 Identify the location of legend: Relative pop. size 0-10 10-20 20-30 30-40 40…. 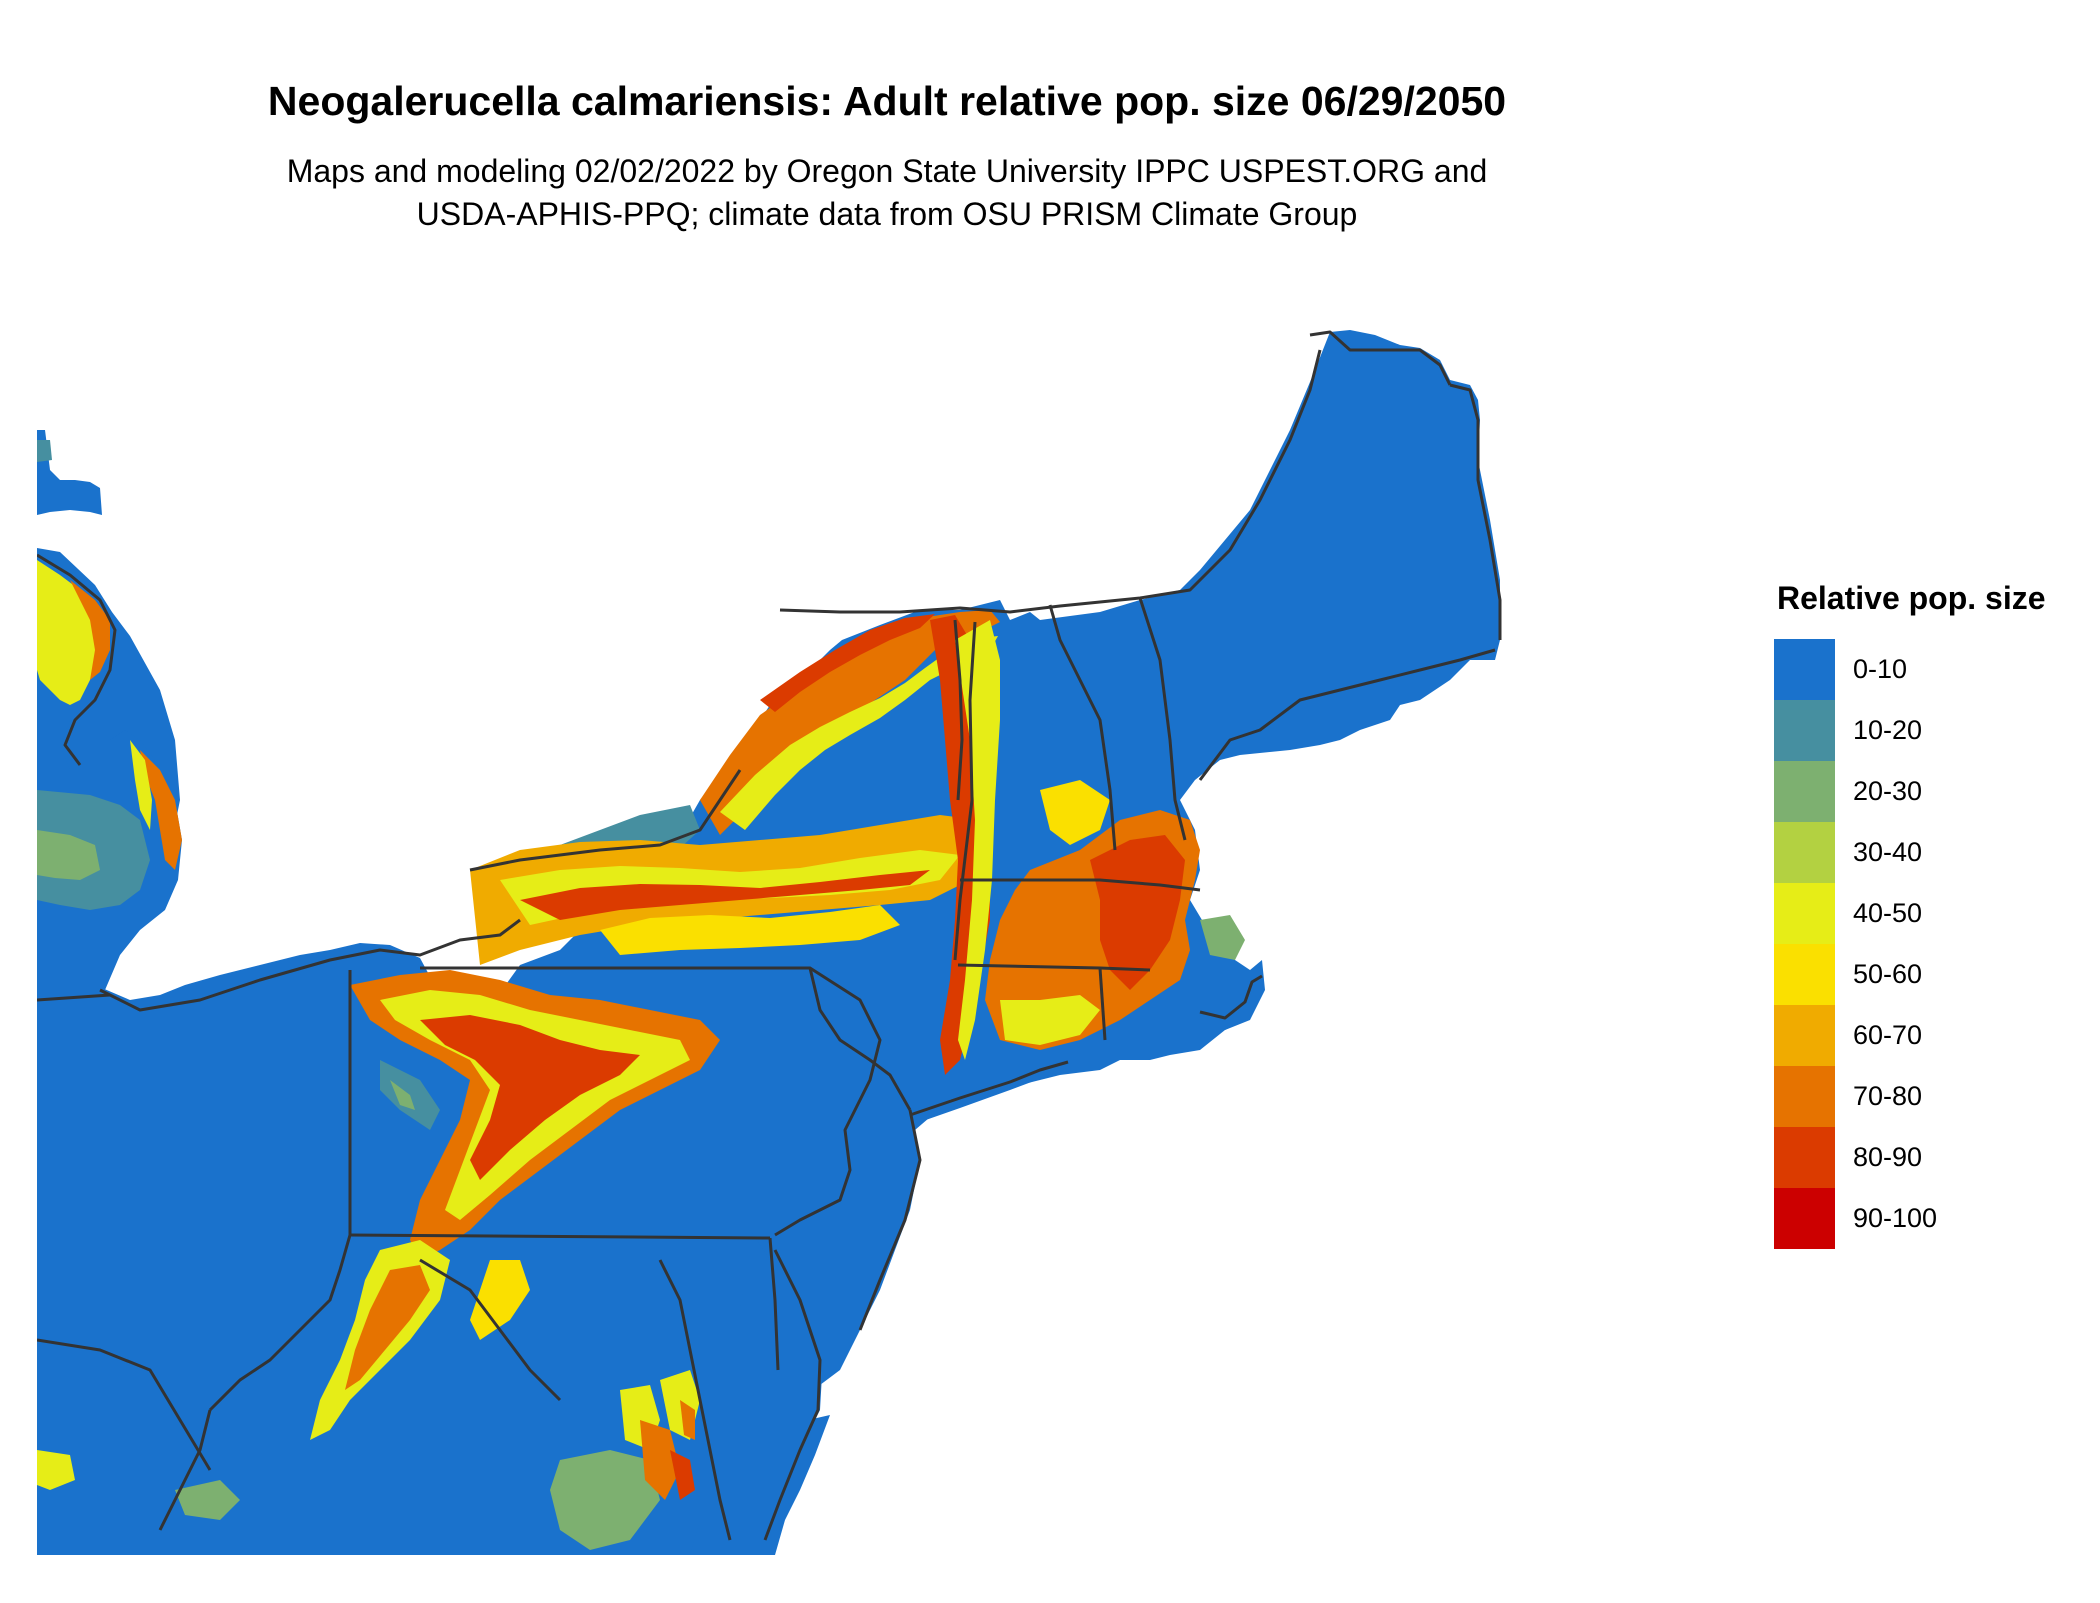
(1934, 914).